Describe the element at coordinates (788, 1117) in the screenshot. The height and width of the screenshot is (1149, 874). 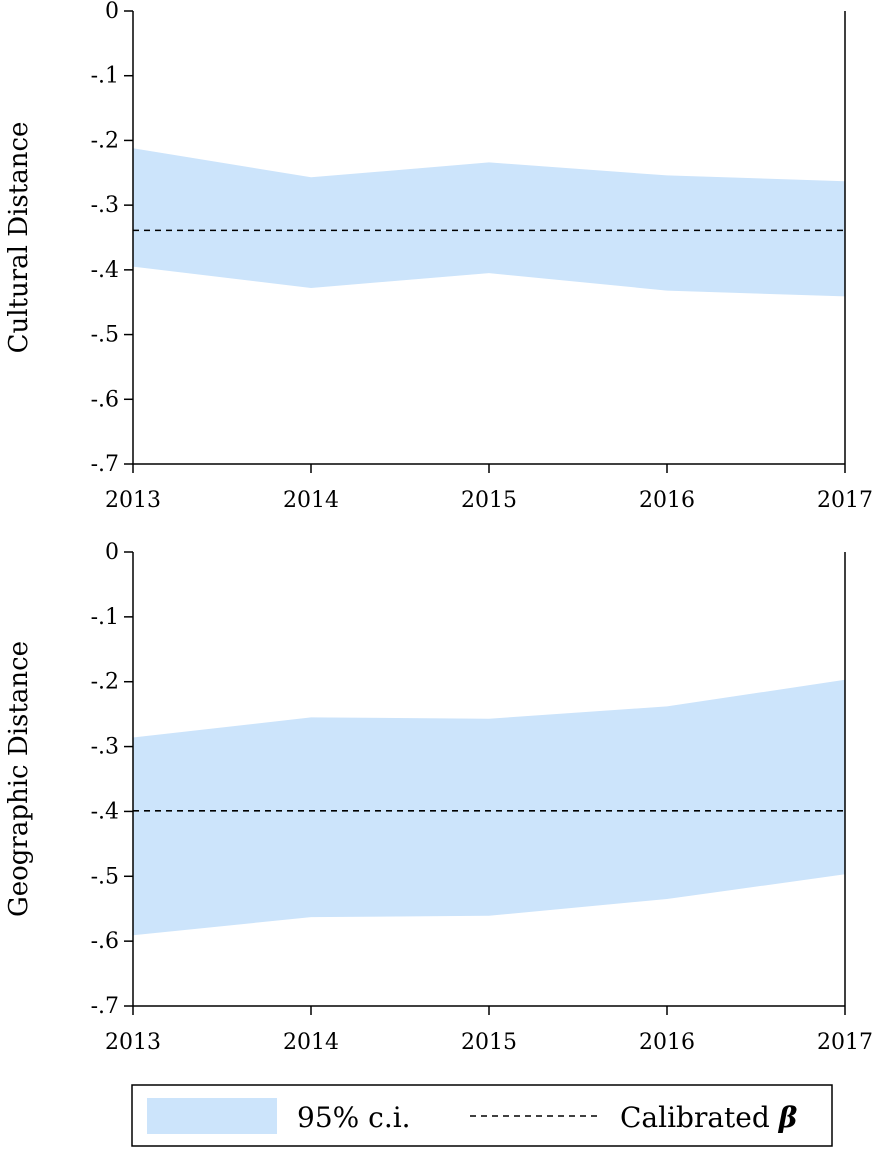
I see `legend-beta-symbol: β` at that location.